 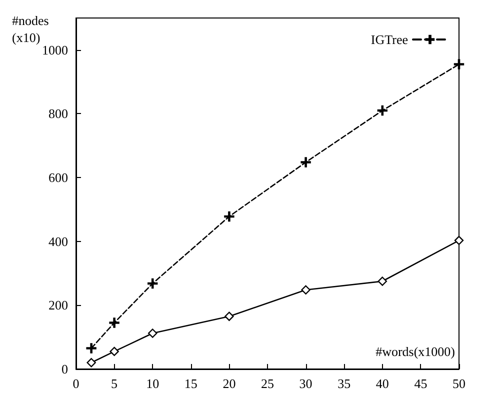 What do you see at coordinates (58, 241) in the screenshot?
I see `y-tick-label: 400` at bounding box center [58, 241].